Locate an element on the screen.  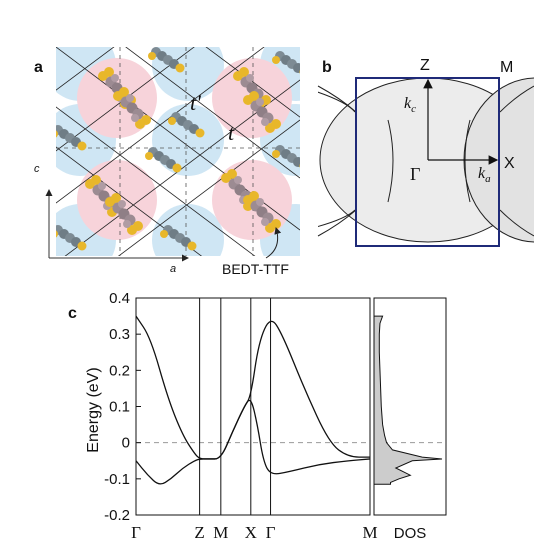
panel-a-label: a is located at coordinates (38, 67).